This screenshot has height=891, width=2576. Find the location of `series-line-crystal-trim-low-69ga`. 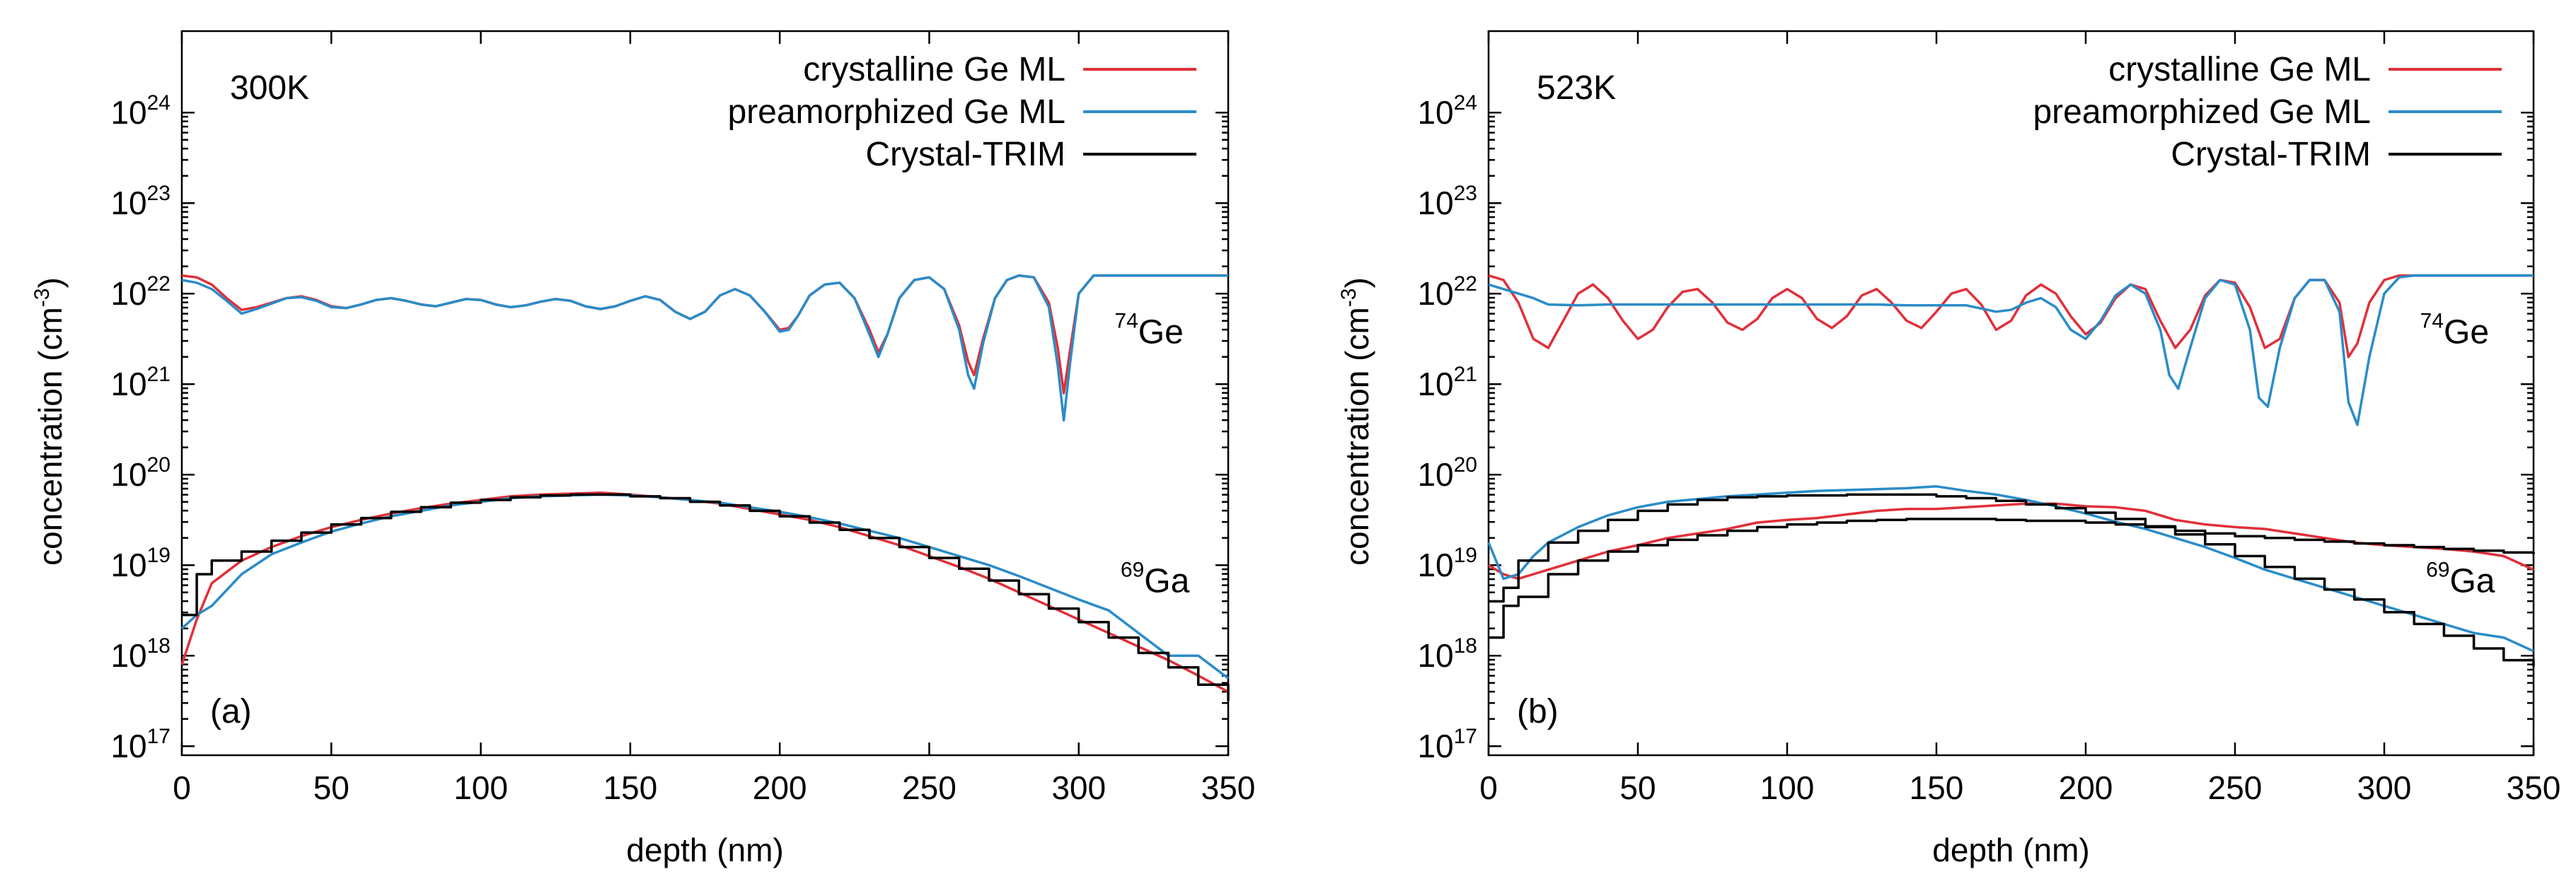

series-line-crystal-trim-low-69ga is located at coordinates (2012, 578).